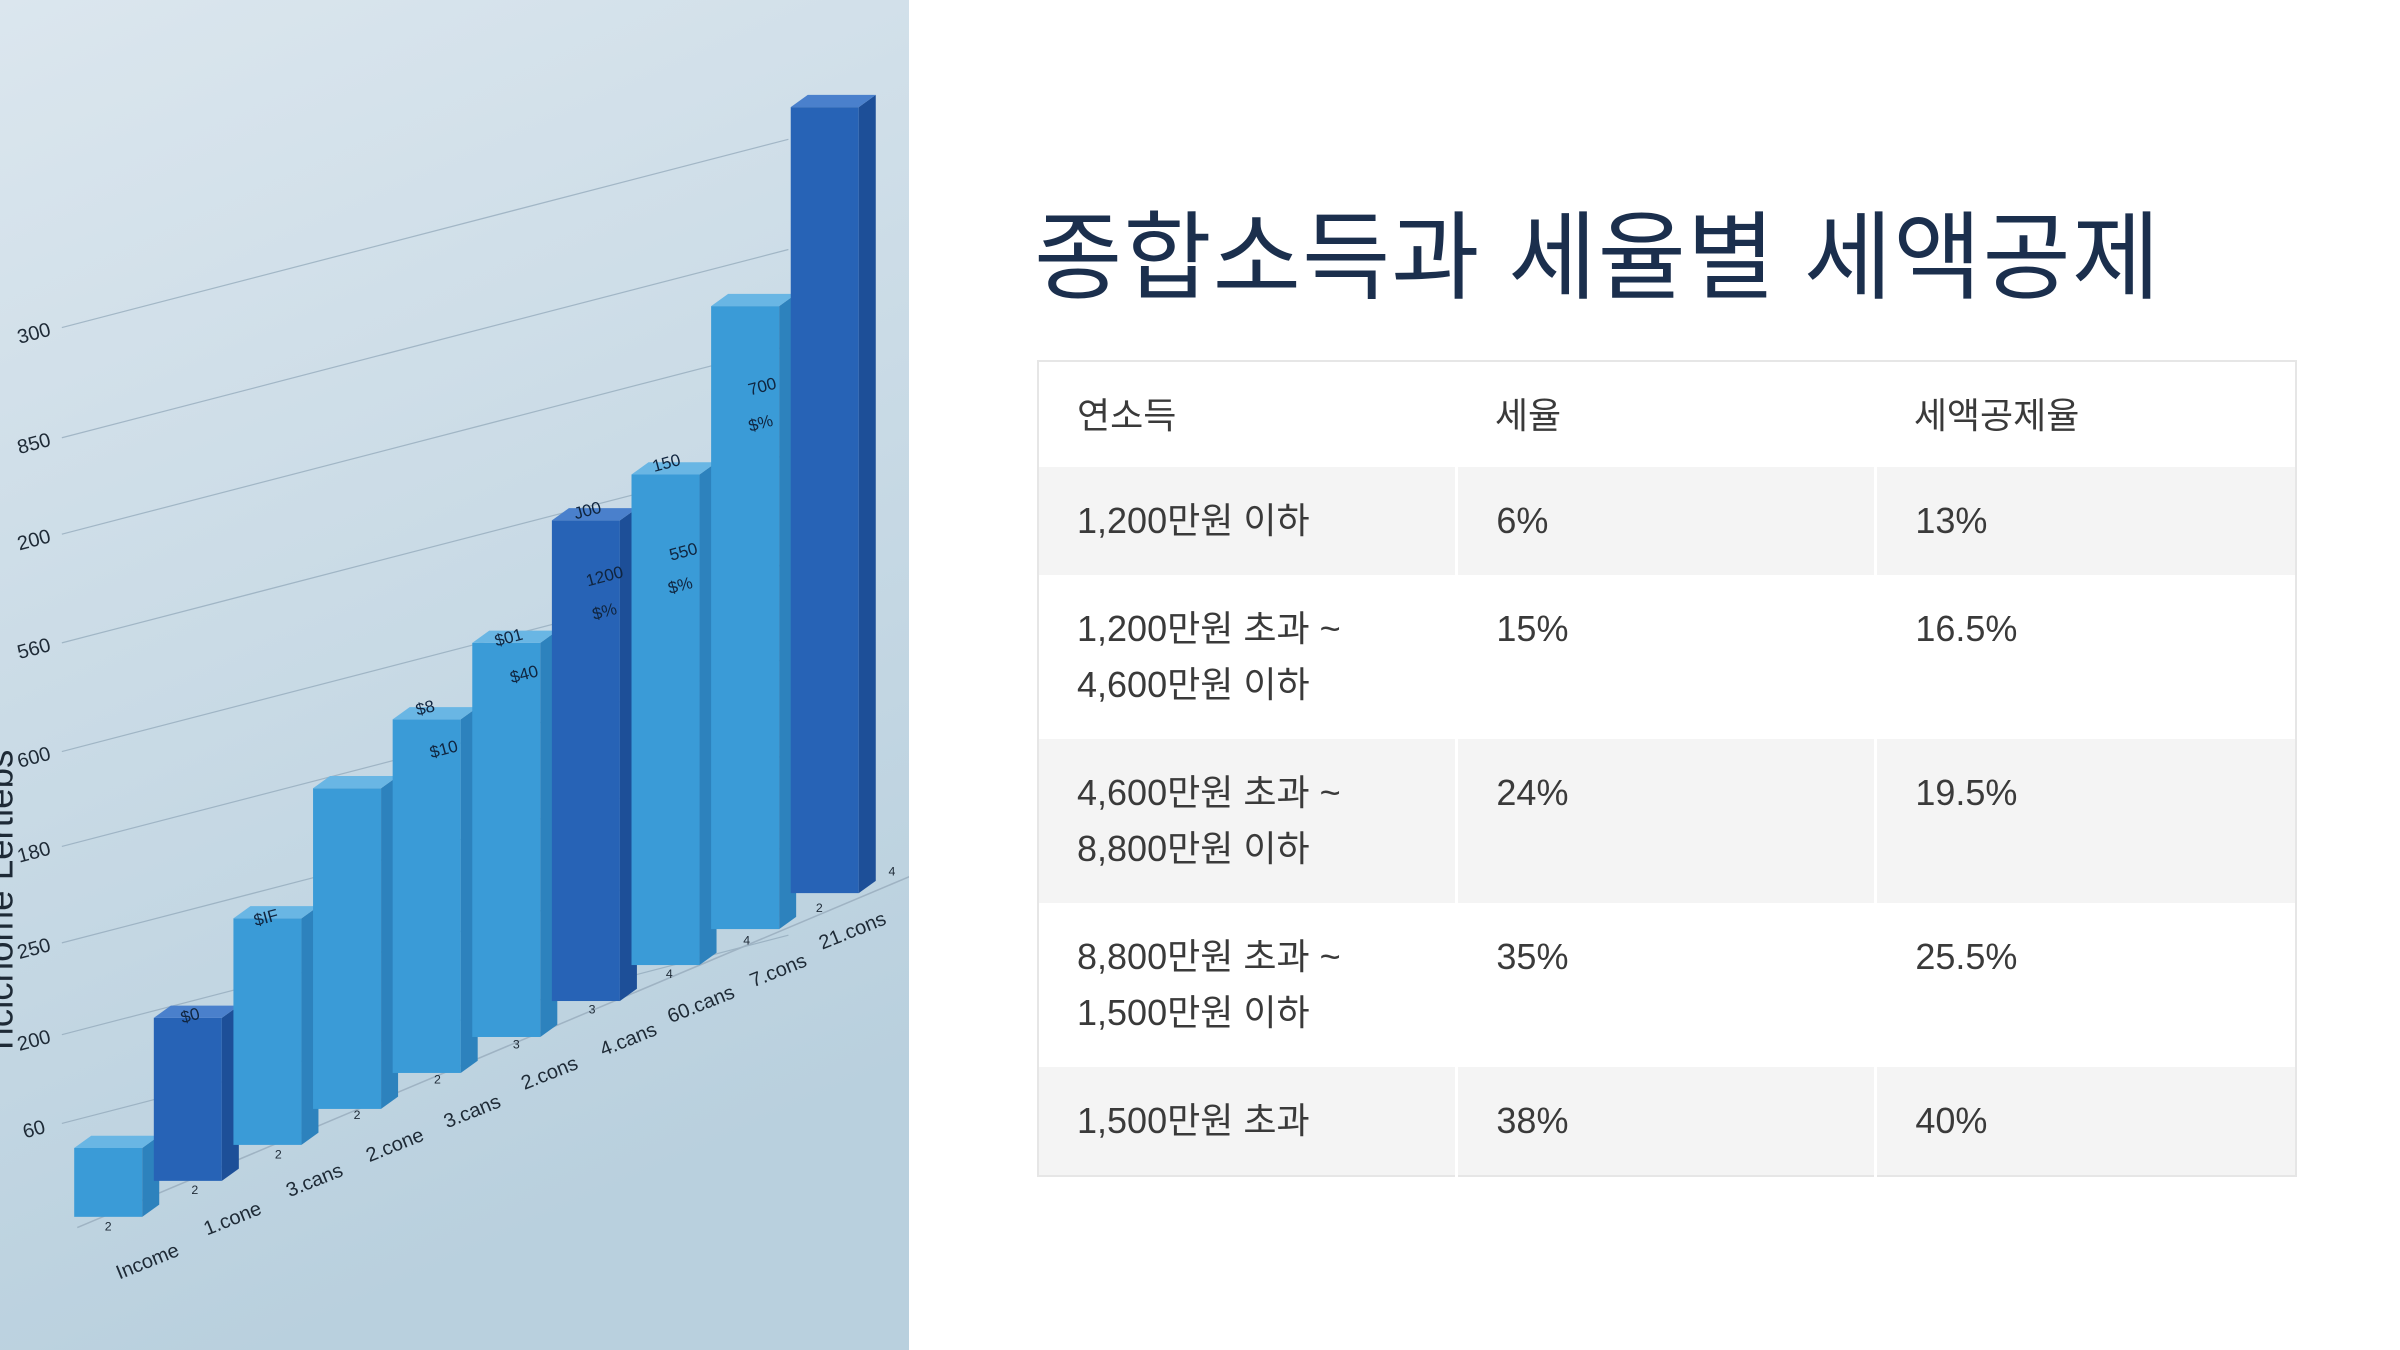 The width and height of the screenshot is (2400, 1350). Describe the element at coordinates (2085, 521) in the screenshot. I see `table-cell: 13%` at that location.